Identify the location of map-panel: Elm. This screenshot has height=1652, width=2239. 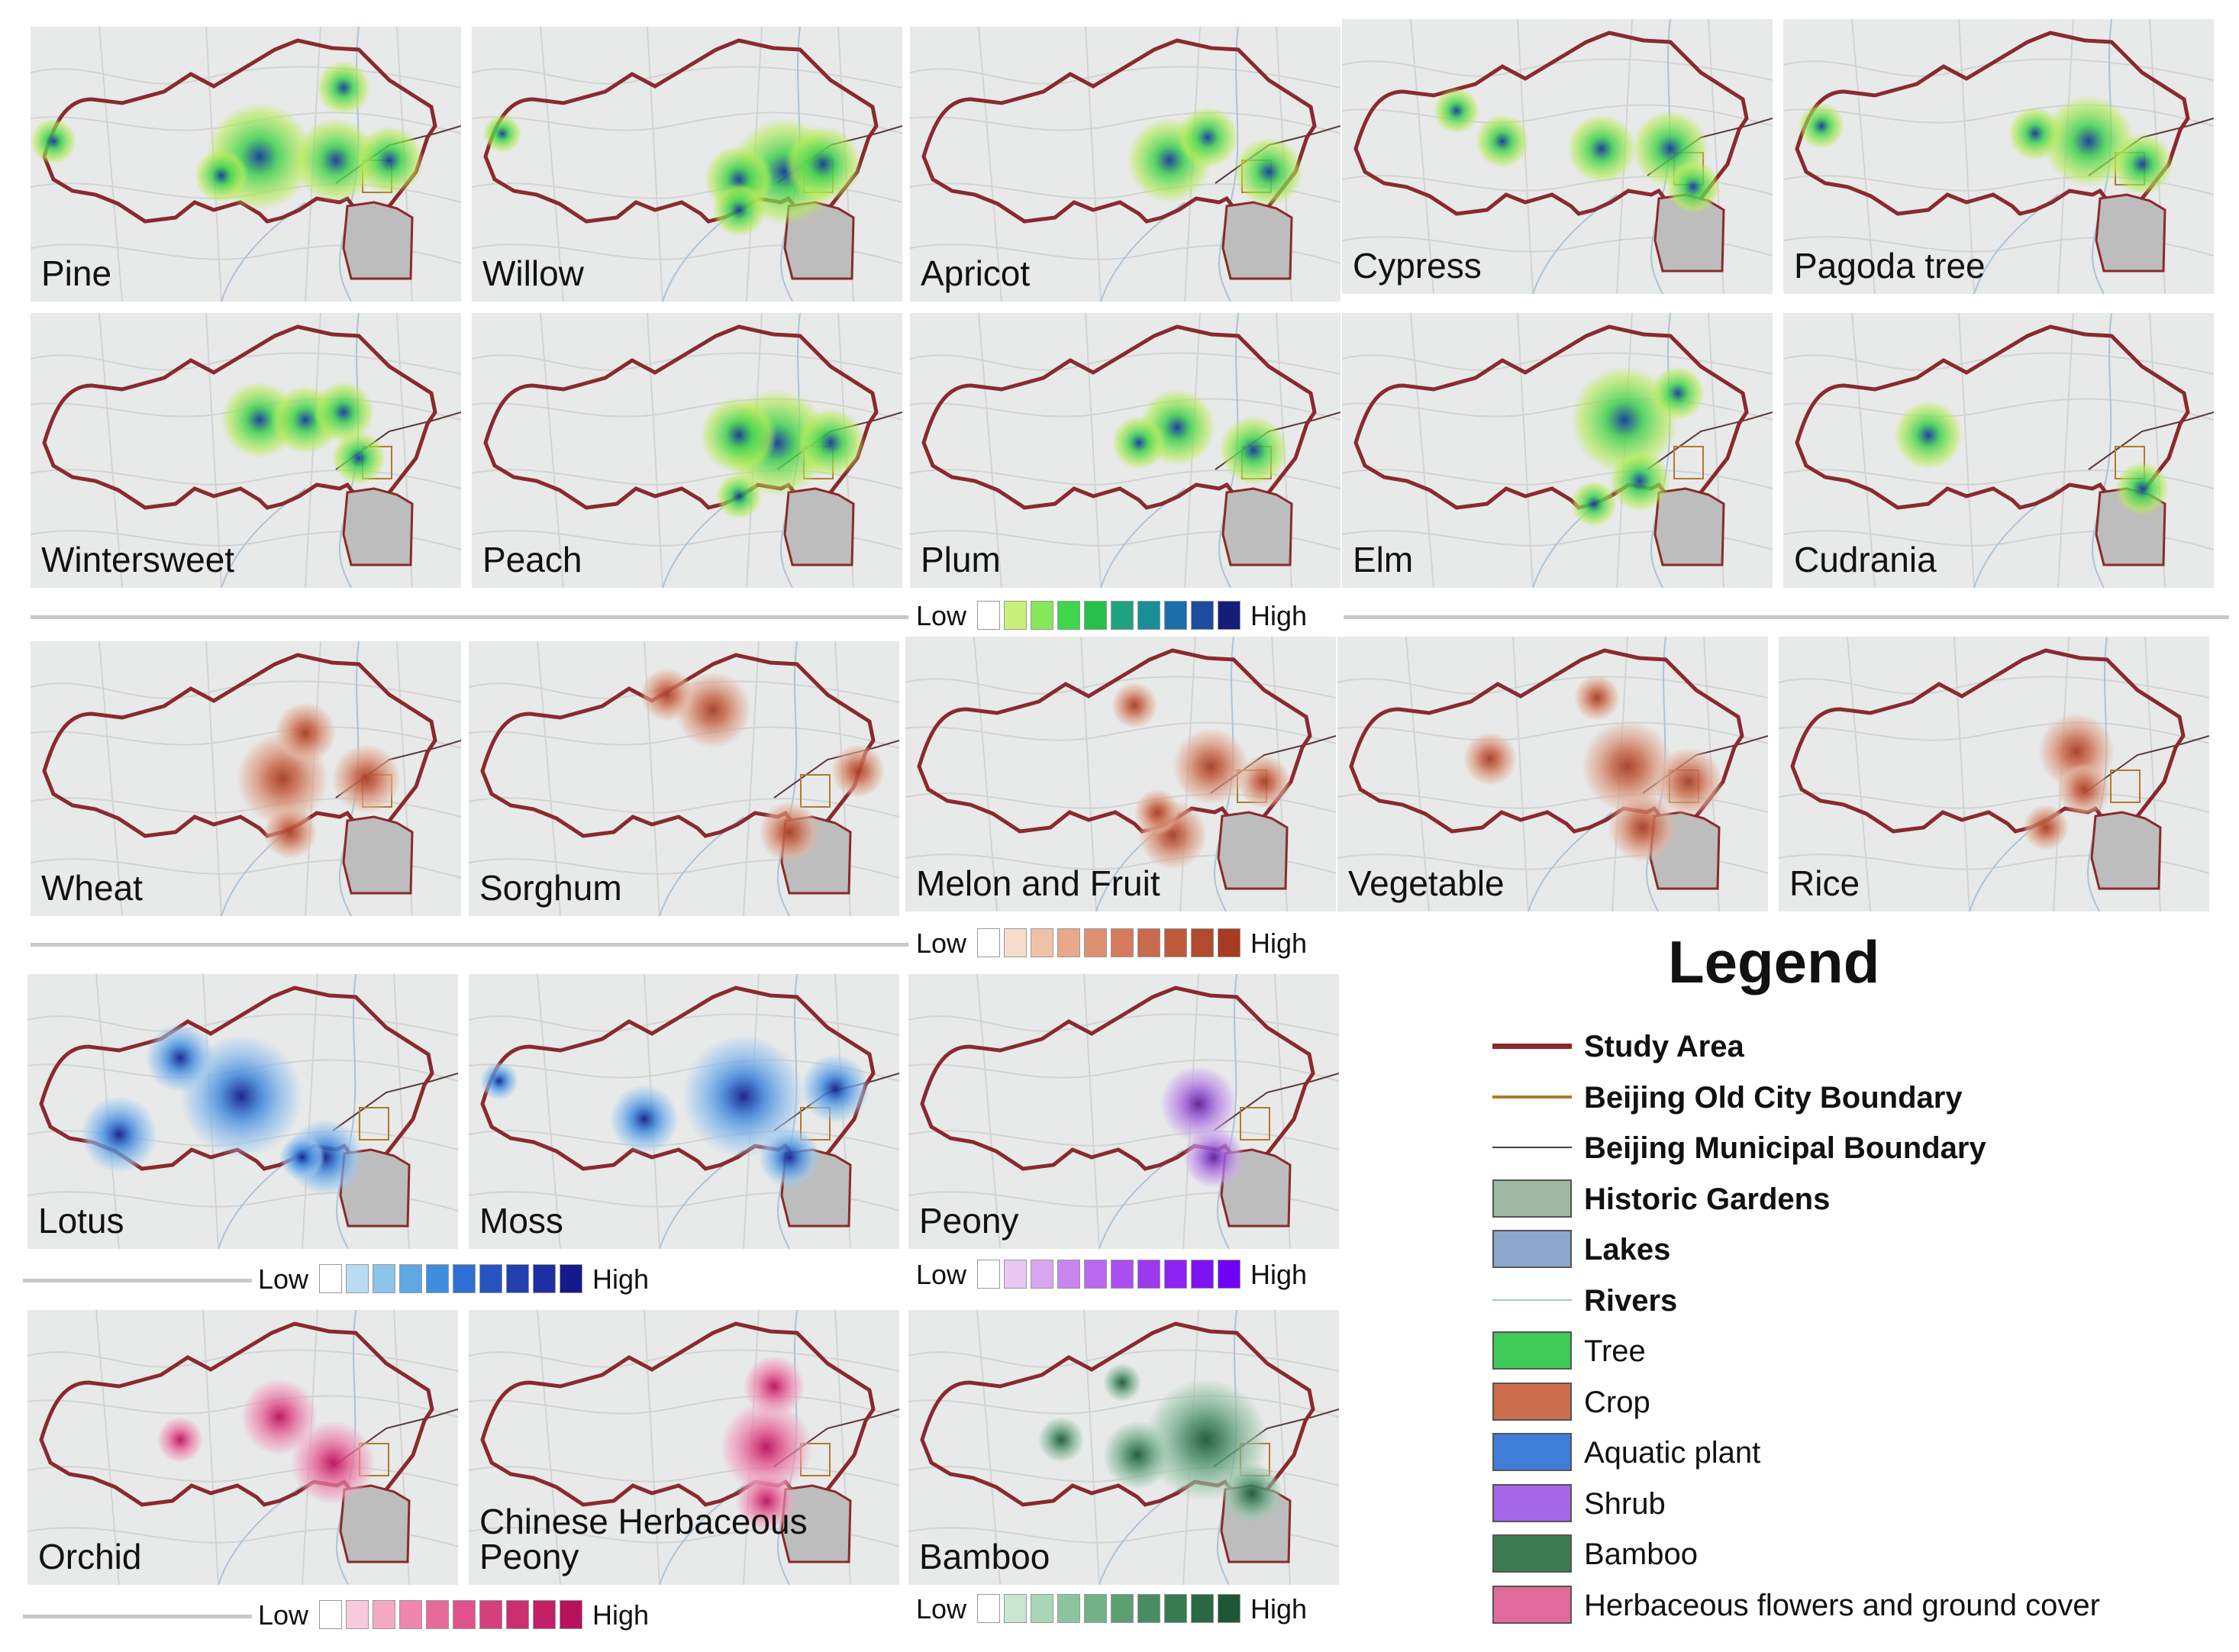
(1558, 450).